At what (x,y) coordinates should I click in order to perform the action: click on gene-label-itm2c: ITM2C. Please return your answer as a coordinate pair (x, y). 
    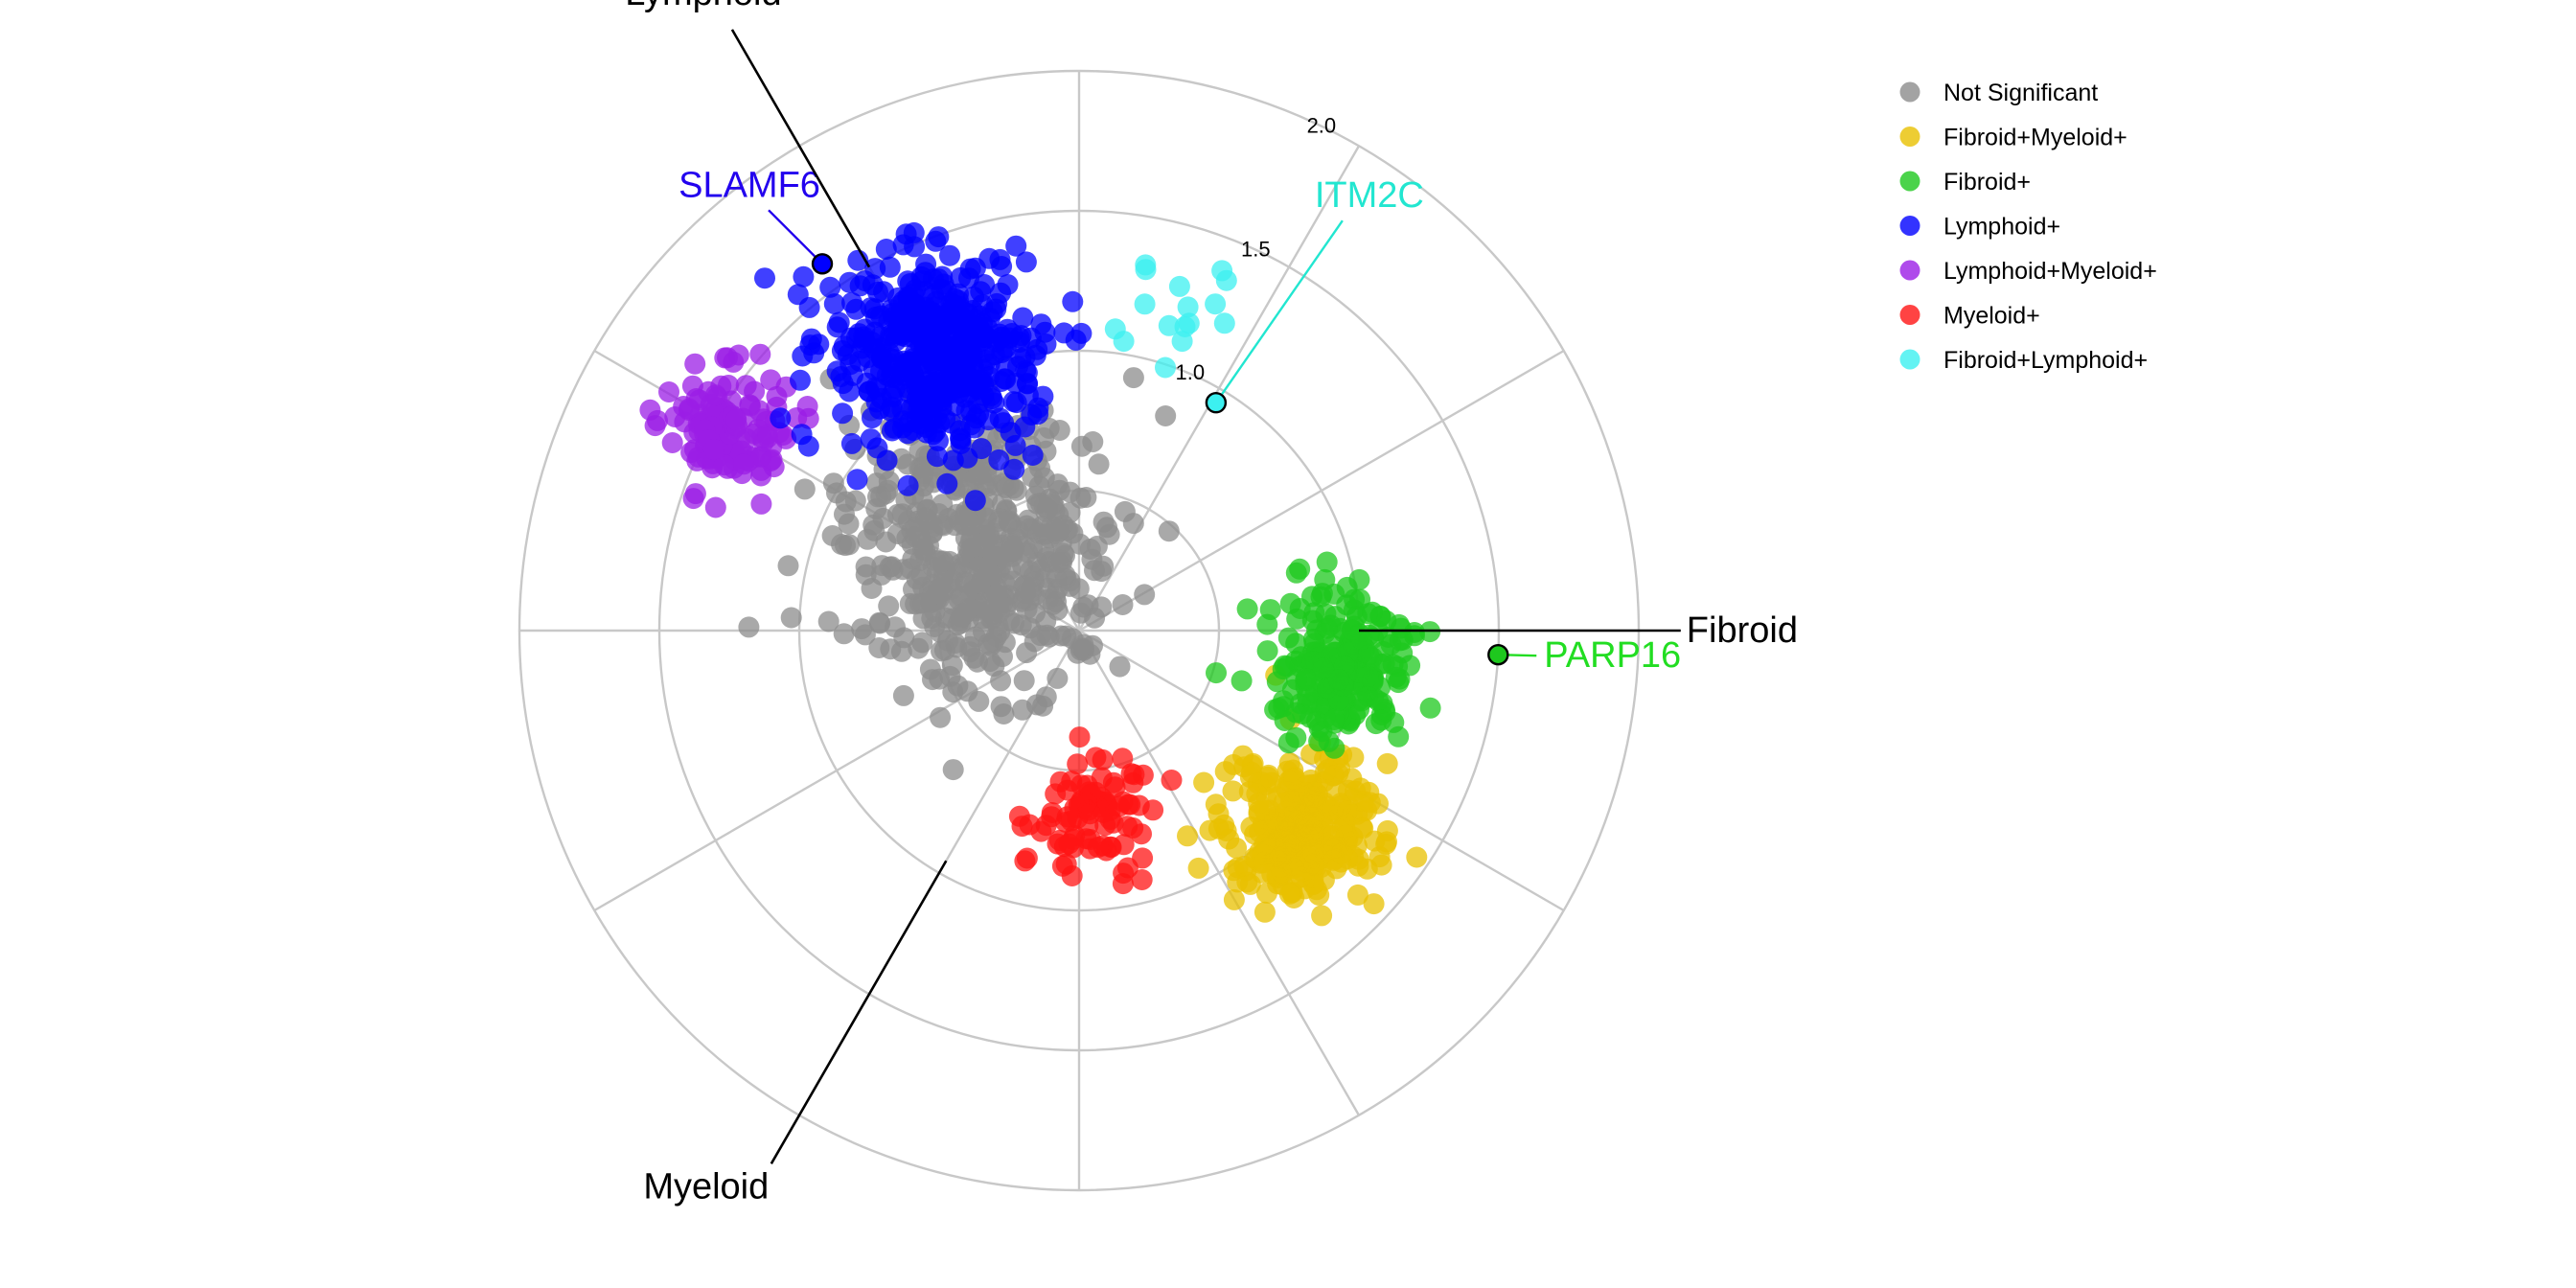
    Looking at the image, I should click on (1369, 195).